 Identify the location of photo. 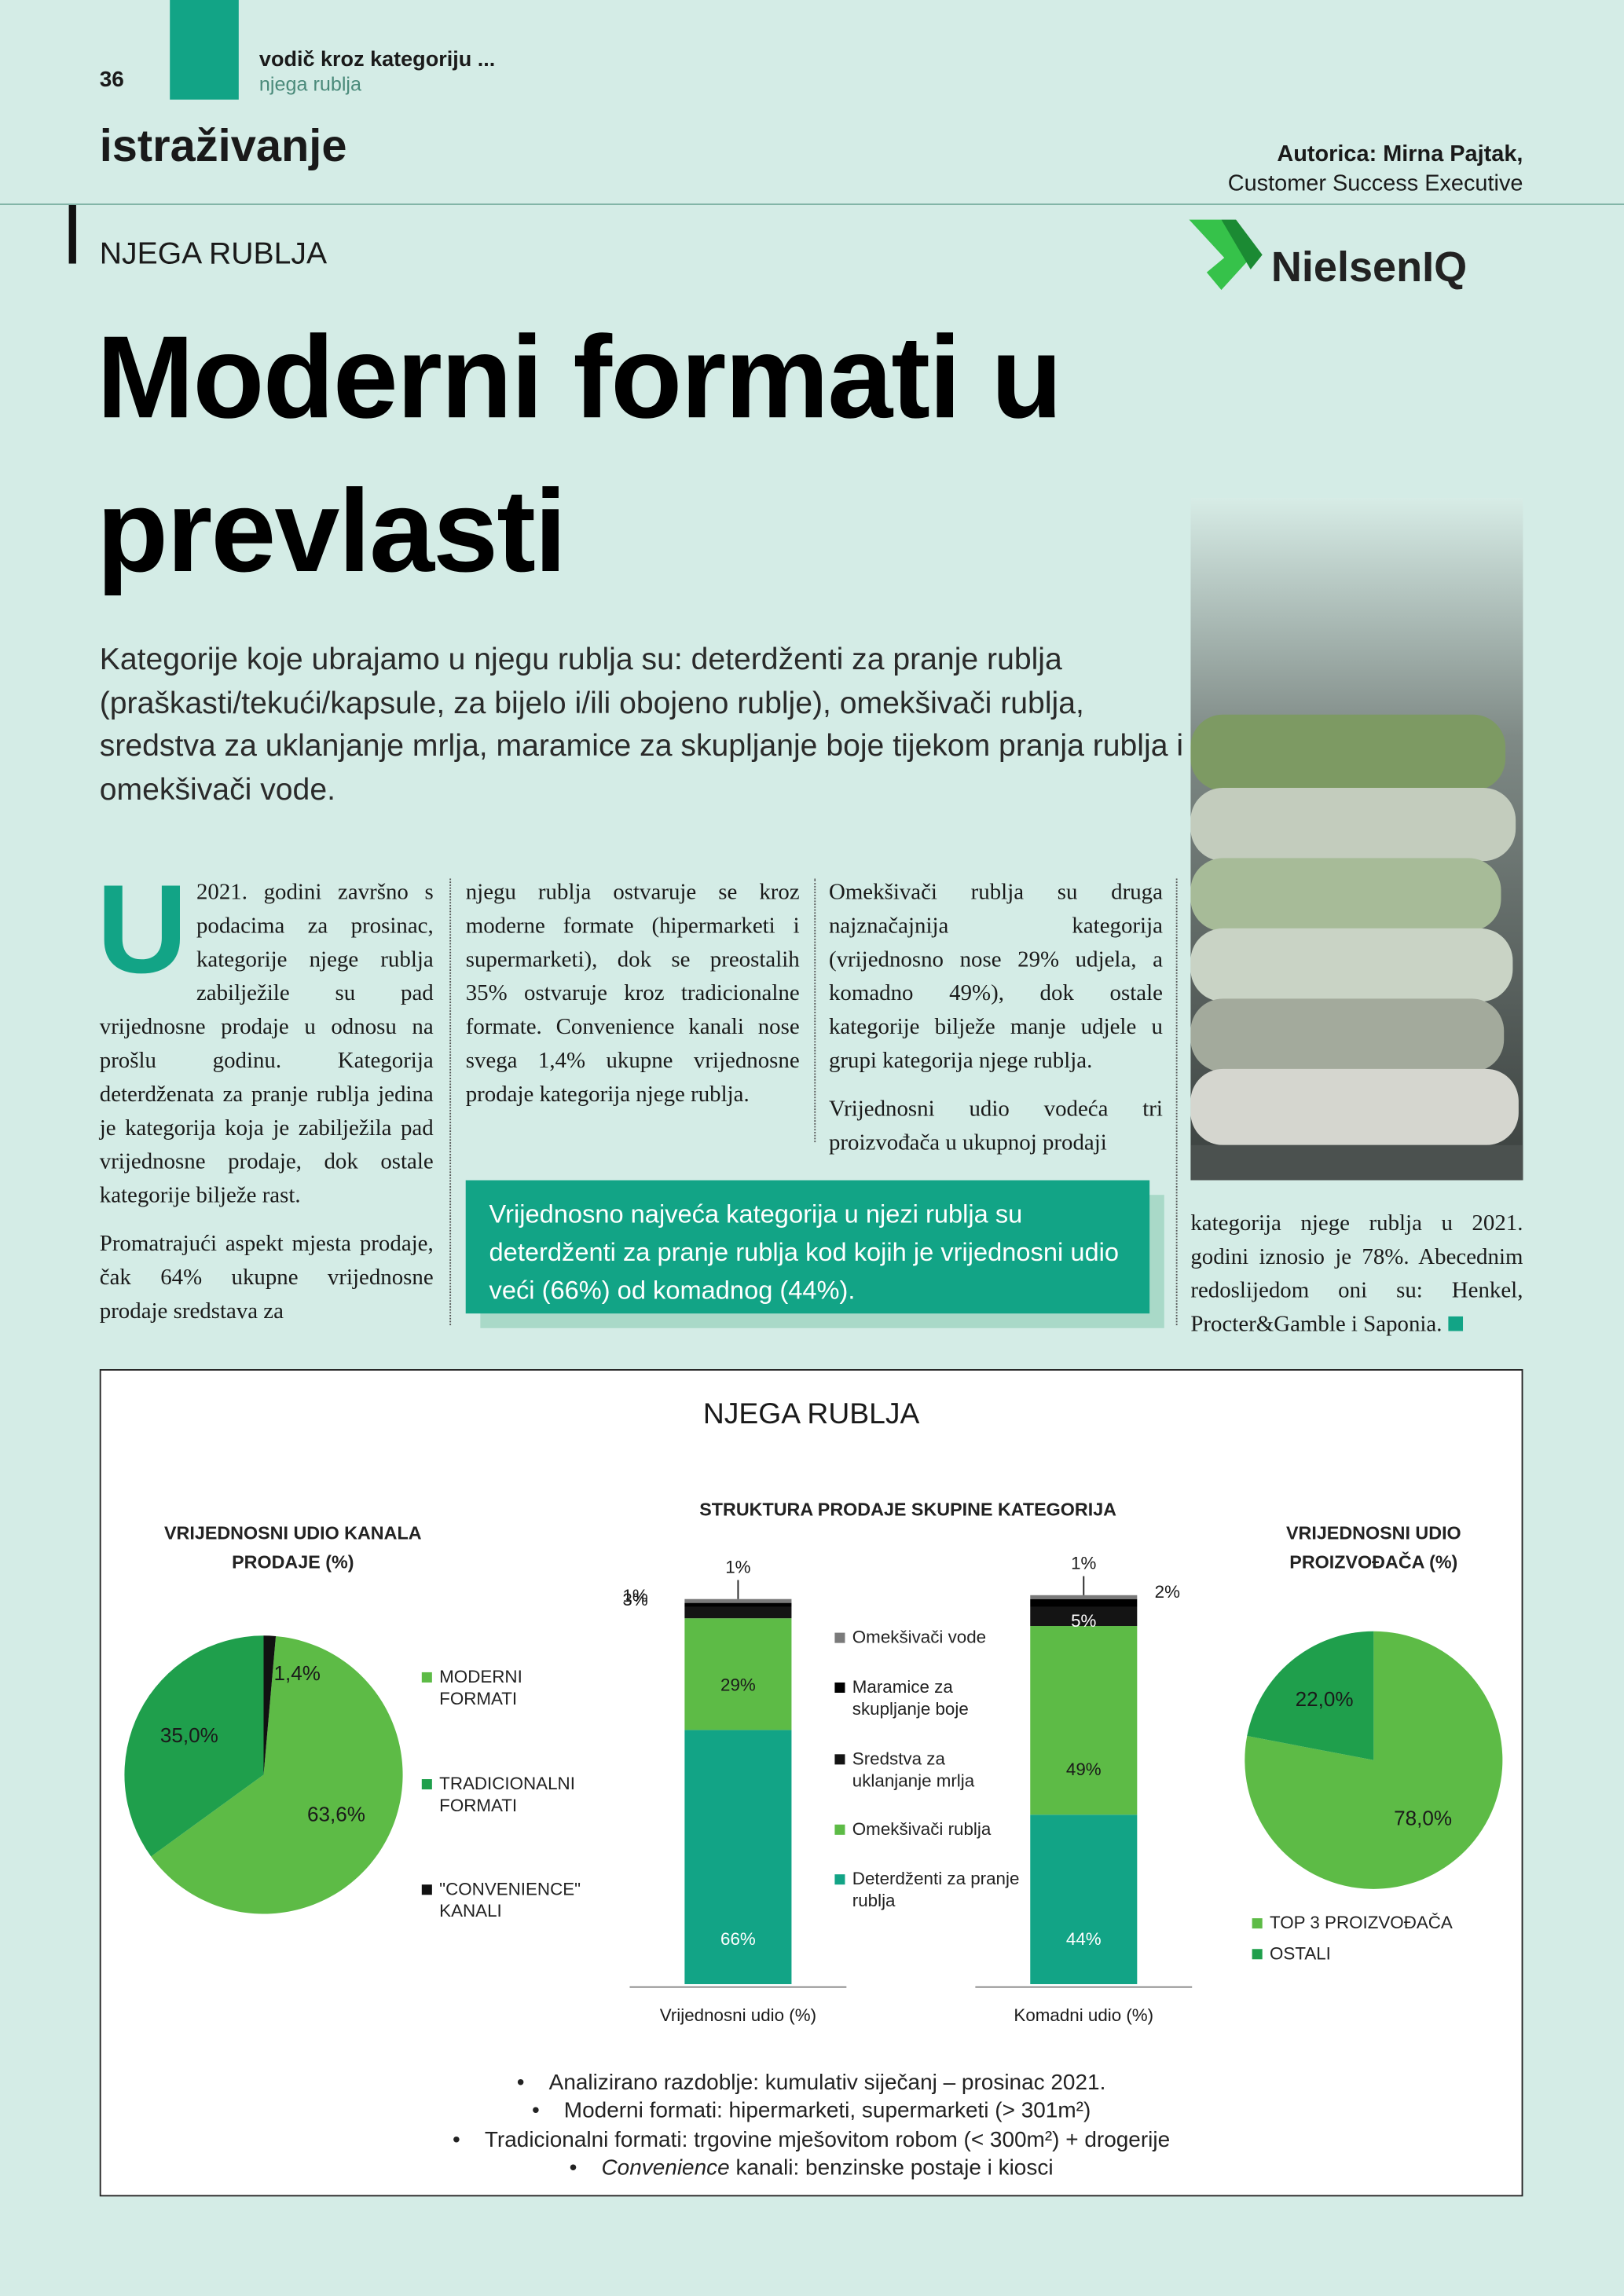
(1356, 839).